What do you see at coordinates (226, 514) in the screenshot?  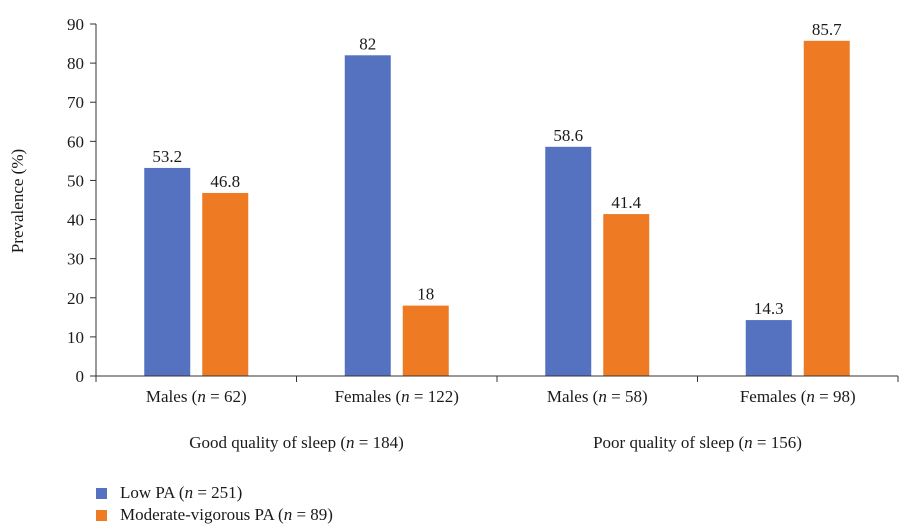 I see `legend-label-moderate-vigorous-pa: Moderate-vigorous PA (n = 89)` at bounding box center [226, 514].